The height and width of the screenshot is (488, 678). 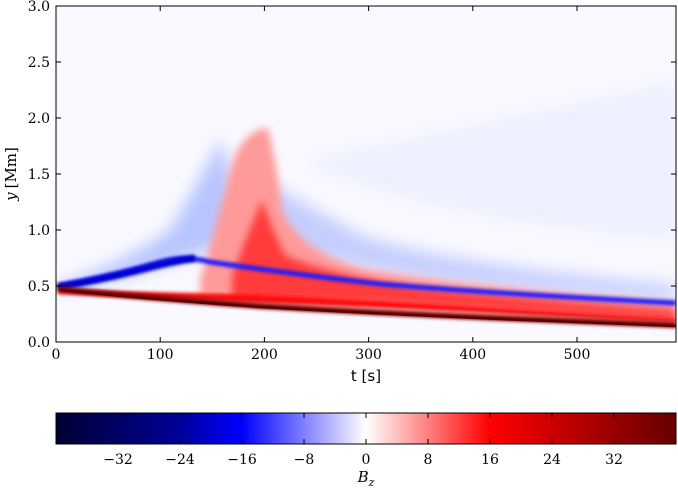 I want to click on colorbar-tick-label: 24, so click(x=552, y=460).